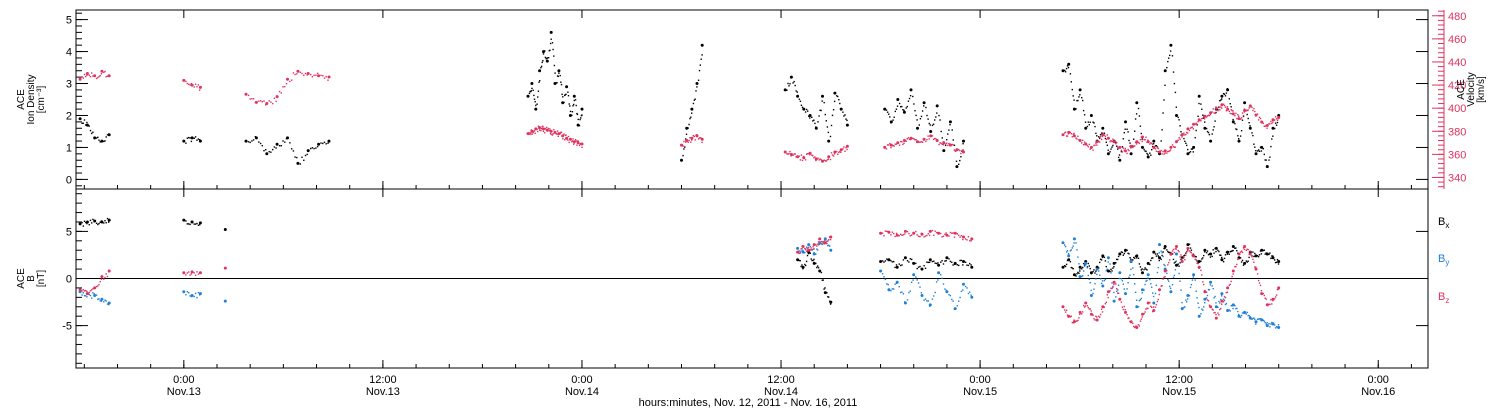 Image resolution: width=1500 pixels, height=410 pixels. What do you see at coordinates (21, 99) in the screenshot?
I see `left-axis-title-line: ACE` at bounding box center [21, 99].